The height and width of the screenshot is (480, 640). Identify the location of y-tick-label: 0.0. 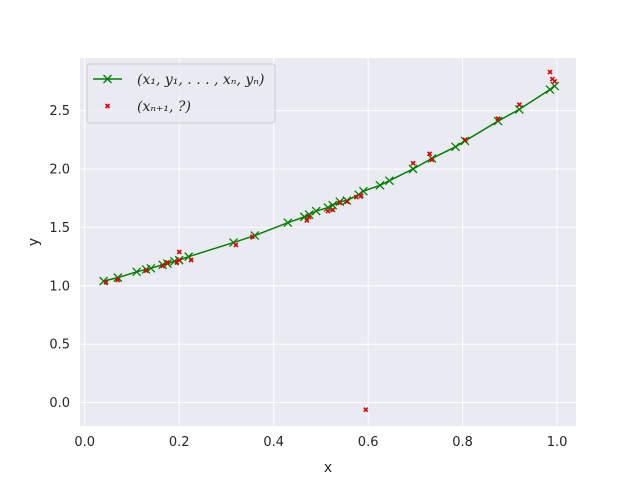
(59, 403).